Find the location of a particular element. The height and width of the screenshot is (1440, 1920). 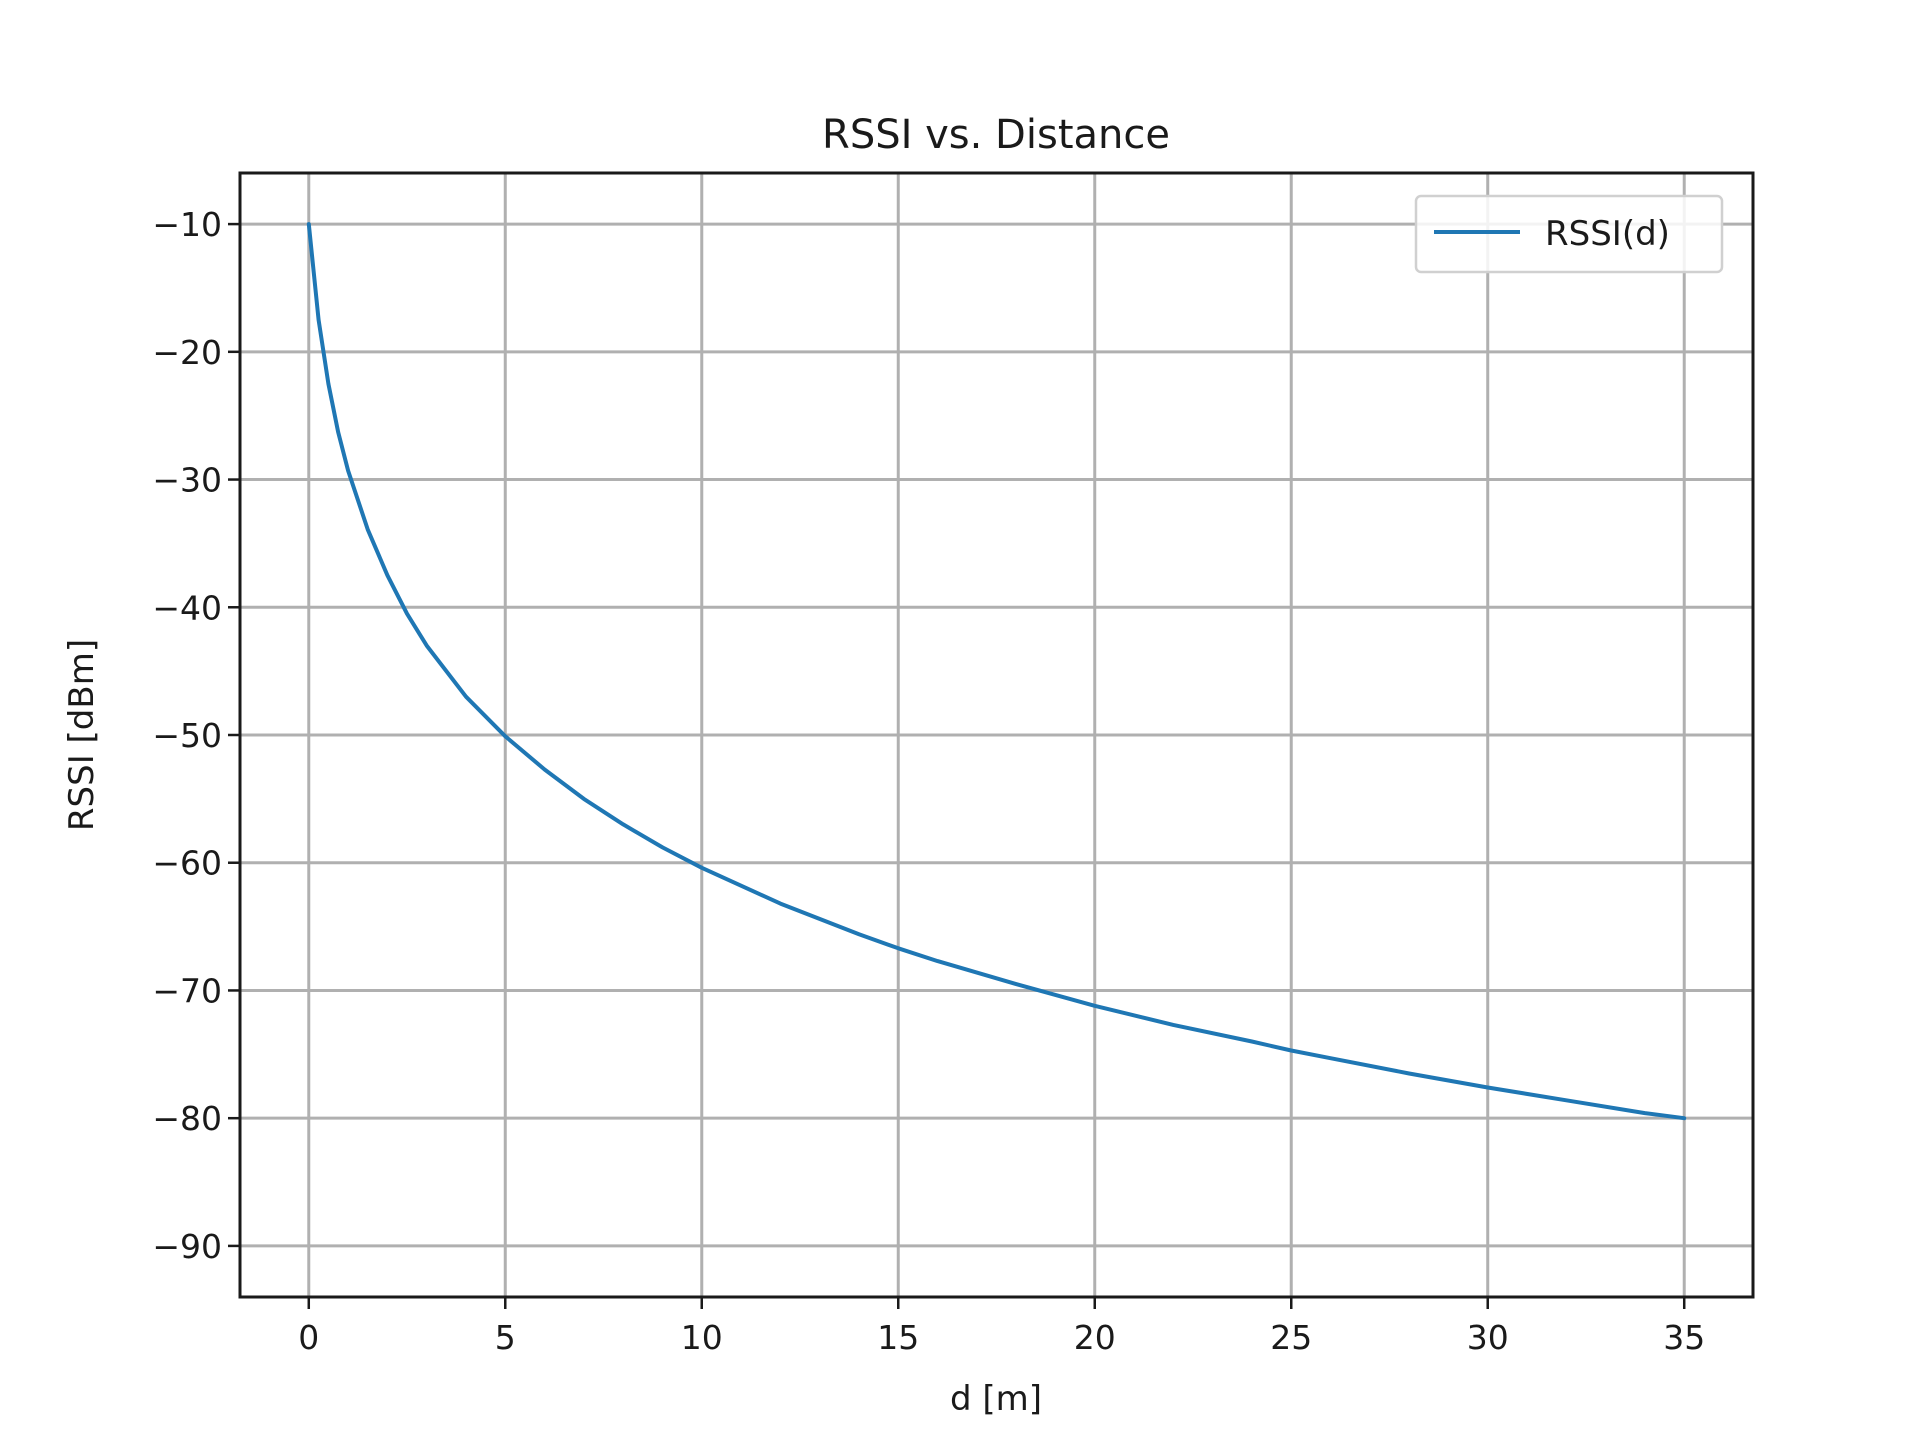

y-tick-label: −80 is located at coordinates (187, 1118).